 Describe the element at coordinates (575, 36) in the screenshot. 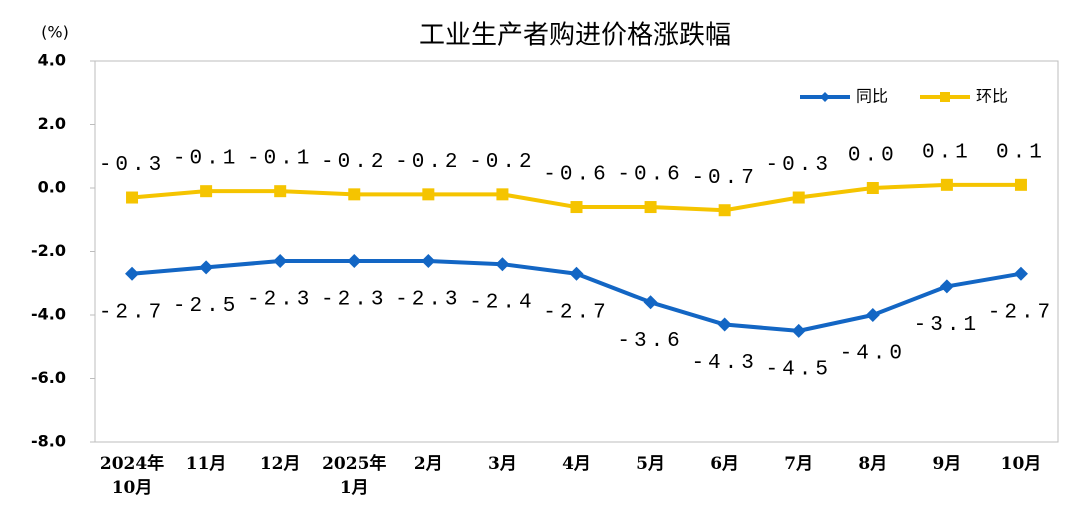

I see `chart-title: 工业生产者购进价格涨跌幅` at that location.